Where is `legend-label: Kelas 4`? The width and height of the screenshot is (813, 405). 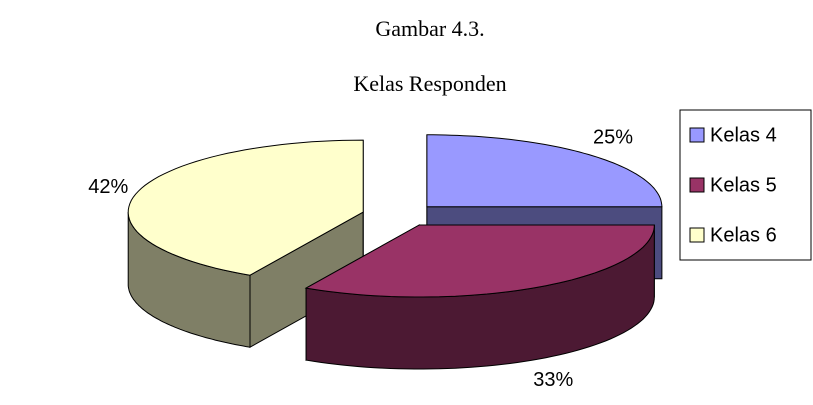 legend-label: Kelas 4 is located at coordinates (743, 135).